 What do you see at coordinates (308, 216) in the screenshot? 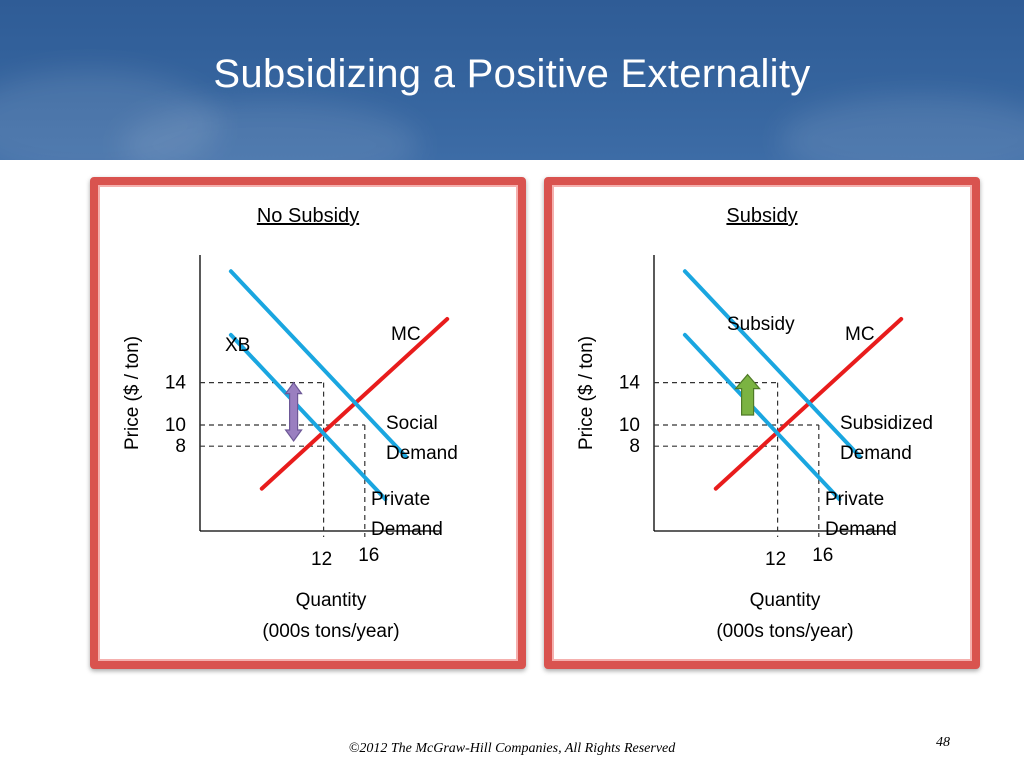
I see `chart-title: No Subsidy` at bounding box center [308, 216].